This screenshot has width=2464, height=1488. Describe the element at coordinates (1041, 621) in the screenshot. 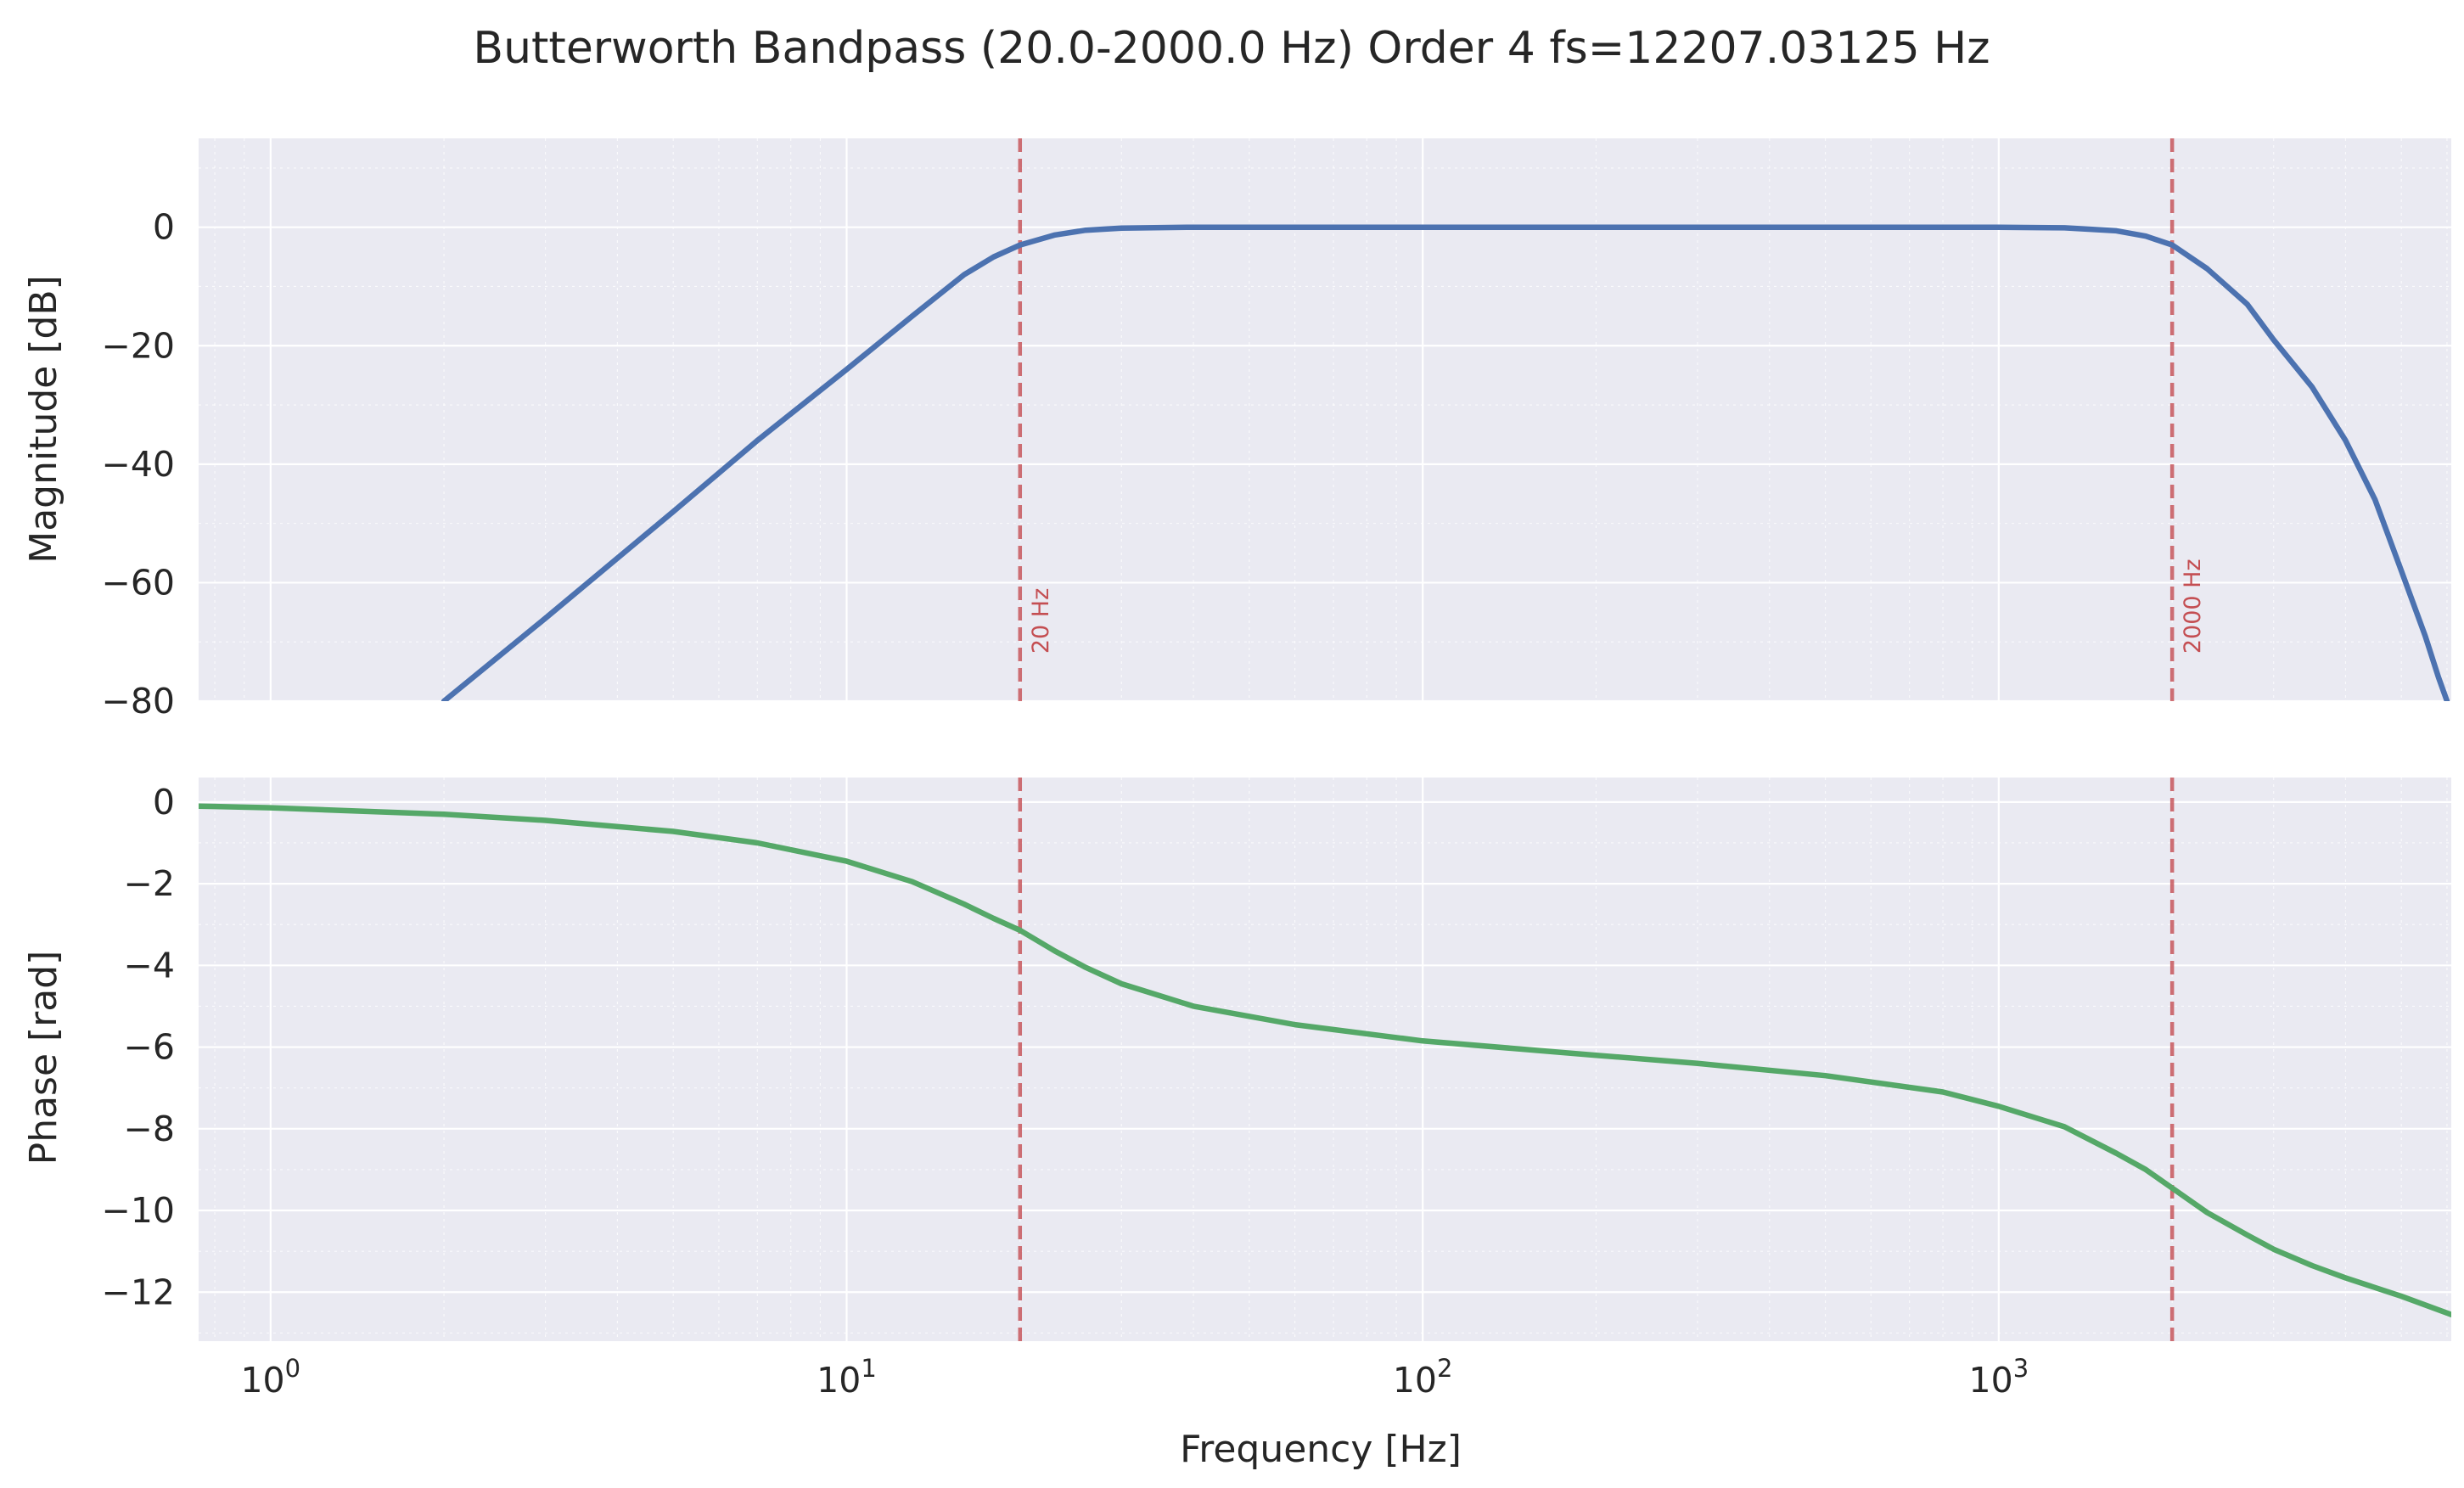

I see `cutoff-label: 20 Hz` at that location.